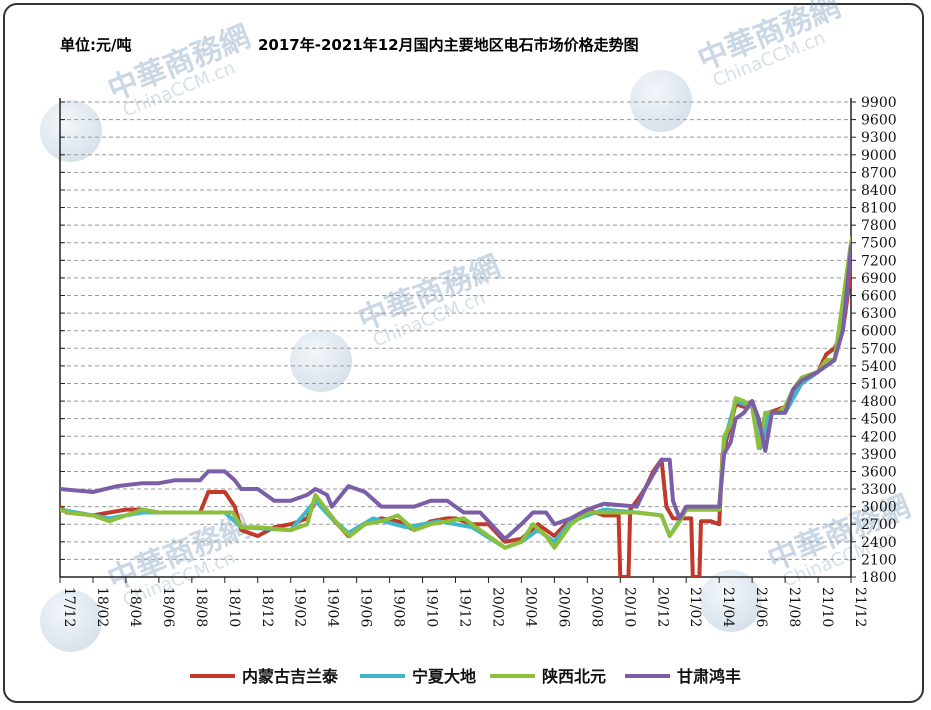 The image size is (931, 710). What do you see at coordinates (879, 121) in the screenshot?
I see `y-tick-label: 9600` at bounding box center [879, 121].